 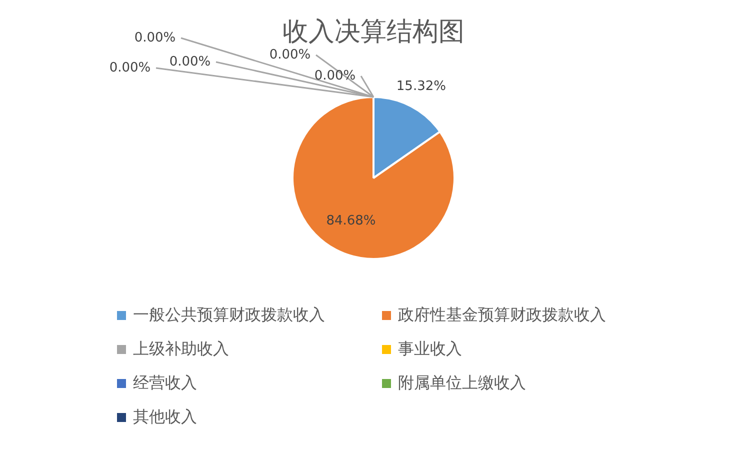 What do you see at coordinates (181, 349) in the screenshot?
I see `legend-label: 上级补助收入` at bounding box center [181, 349].